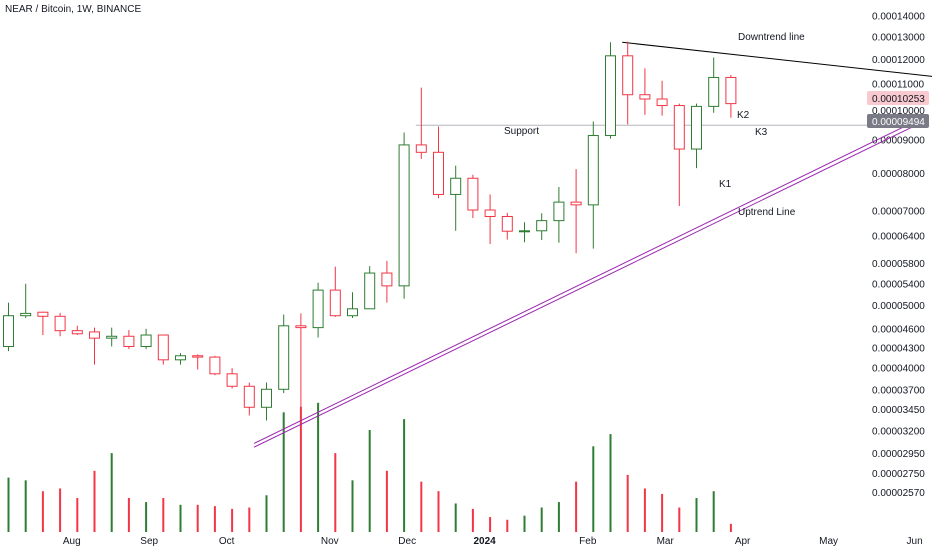 This screenshot has height=550, width=932. What do you see at coordinates (898, 454) in the screenshot?
I see `y-tick-label: 0.00002950` at bounding box center [898, 454].